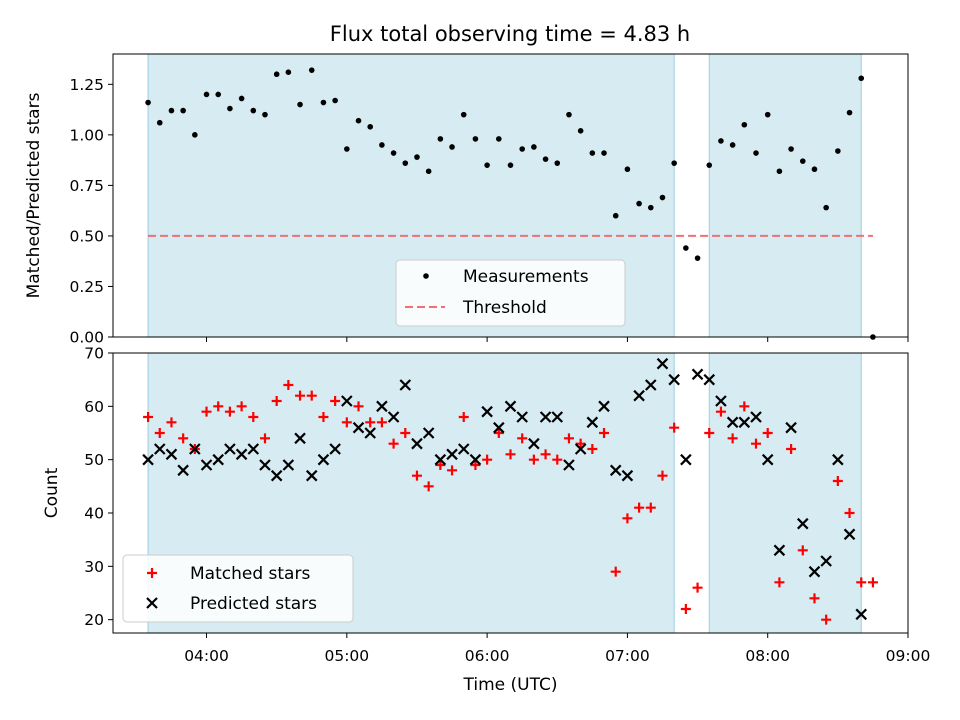  What do you see at coordinates (86, 338) in the screenshot?
I see `y-tick-label: 0.00` at bounding box center [86, 338].